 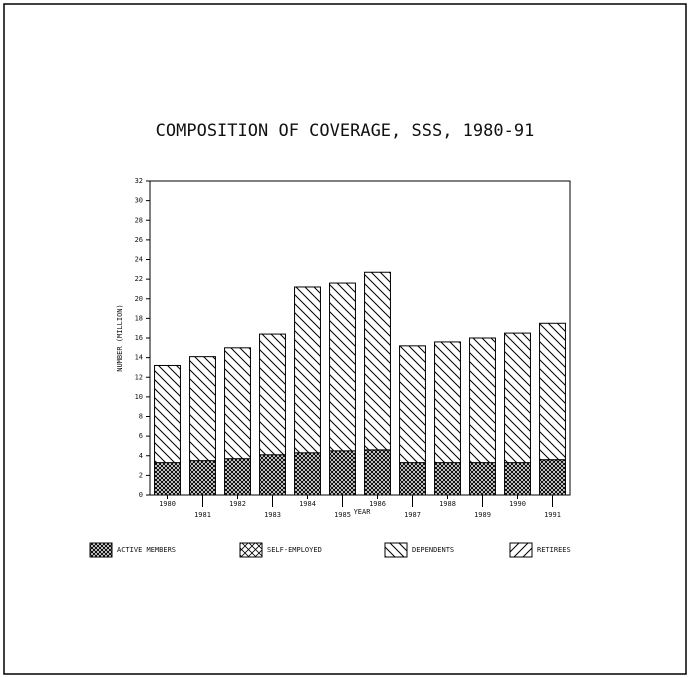 I want to click on y-tick-label: 20, so click(x=139, y=299).